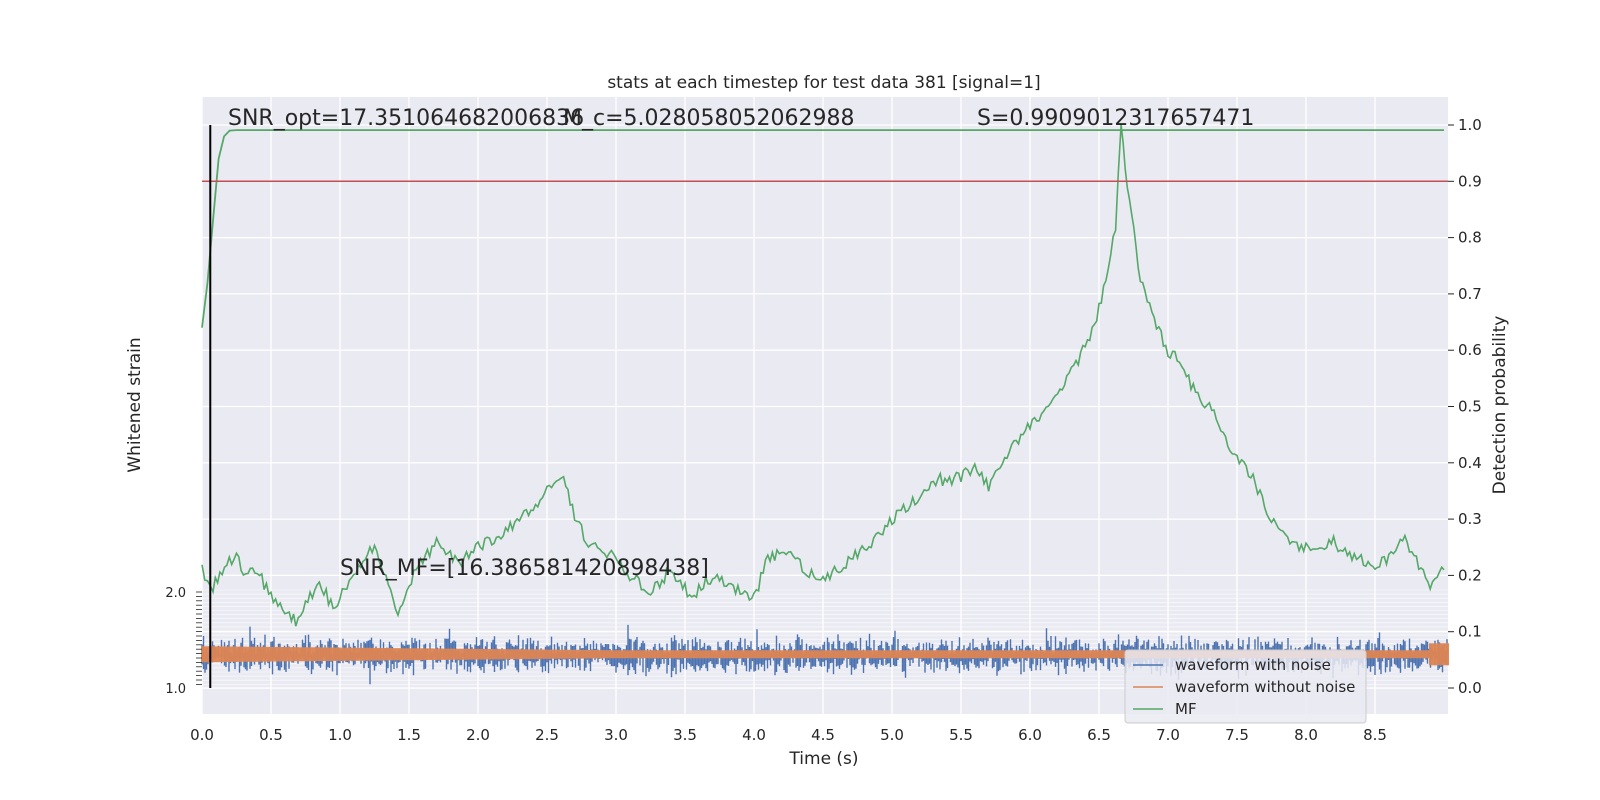 This screenshot has width=1600, height=800. I want to click on y-tick-label: 0.7, so click(1470, 294).